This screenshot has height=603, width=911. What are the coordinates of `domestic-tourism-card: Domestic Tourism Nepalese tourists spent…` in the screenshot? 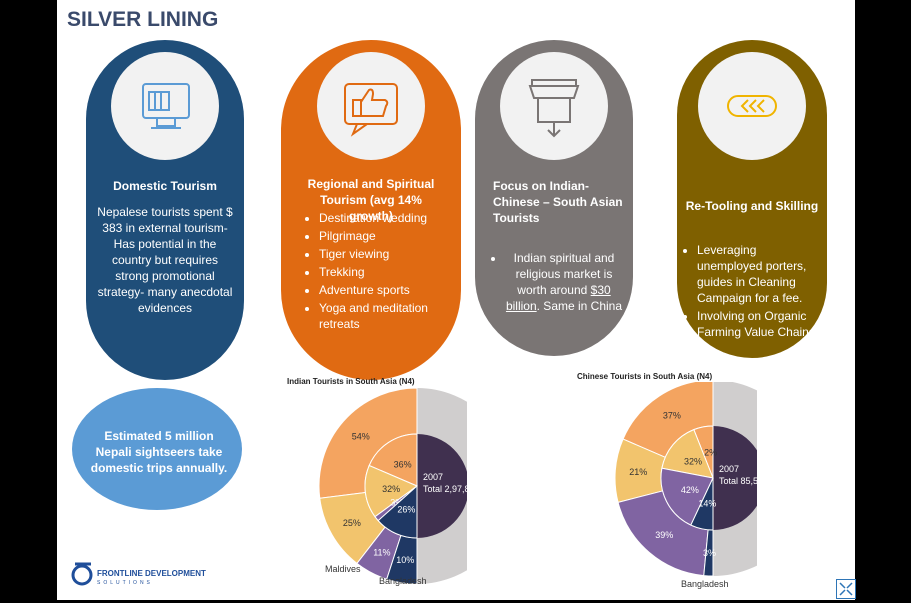 It's located at (165, 210).